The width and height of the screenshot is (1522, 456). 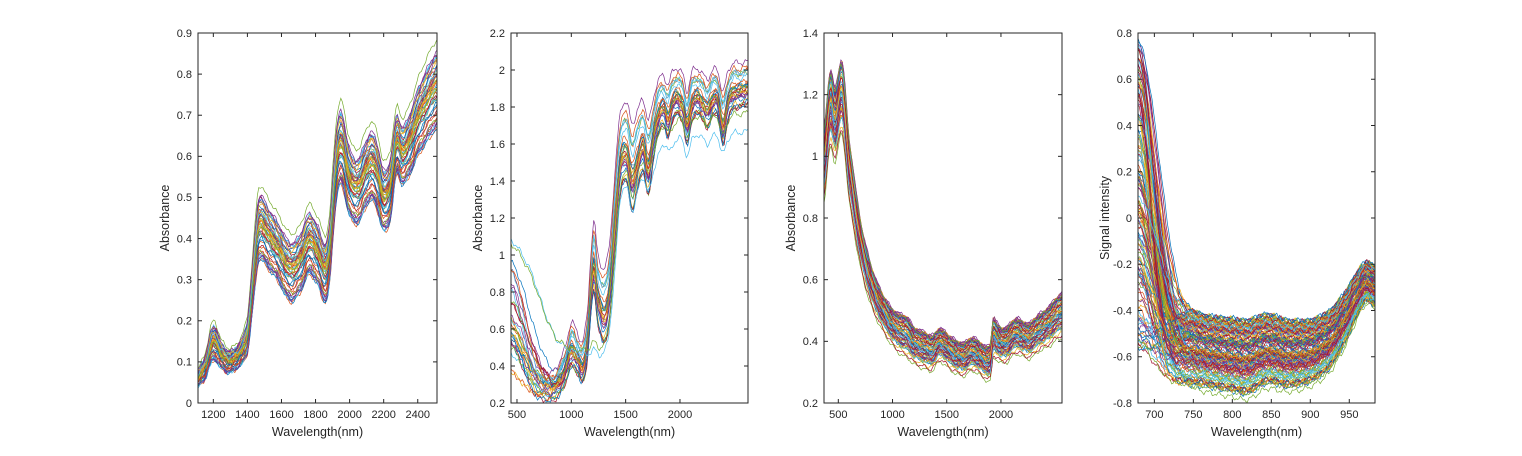 What do you see at coordinates (1232, 415) in the screenshot?
I see `x-tick-label: 800` at bounding box center [1232, 415].